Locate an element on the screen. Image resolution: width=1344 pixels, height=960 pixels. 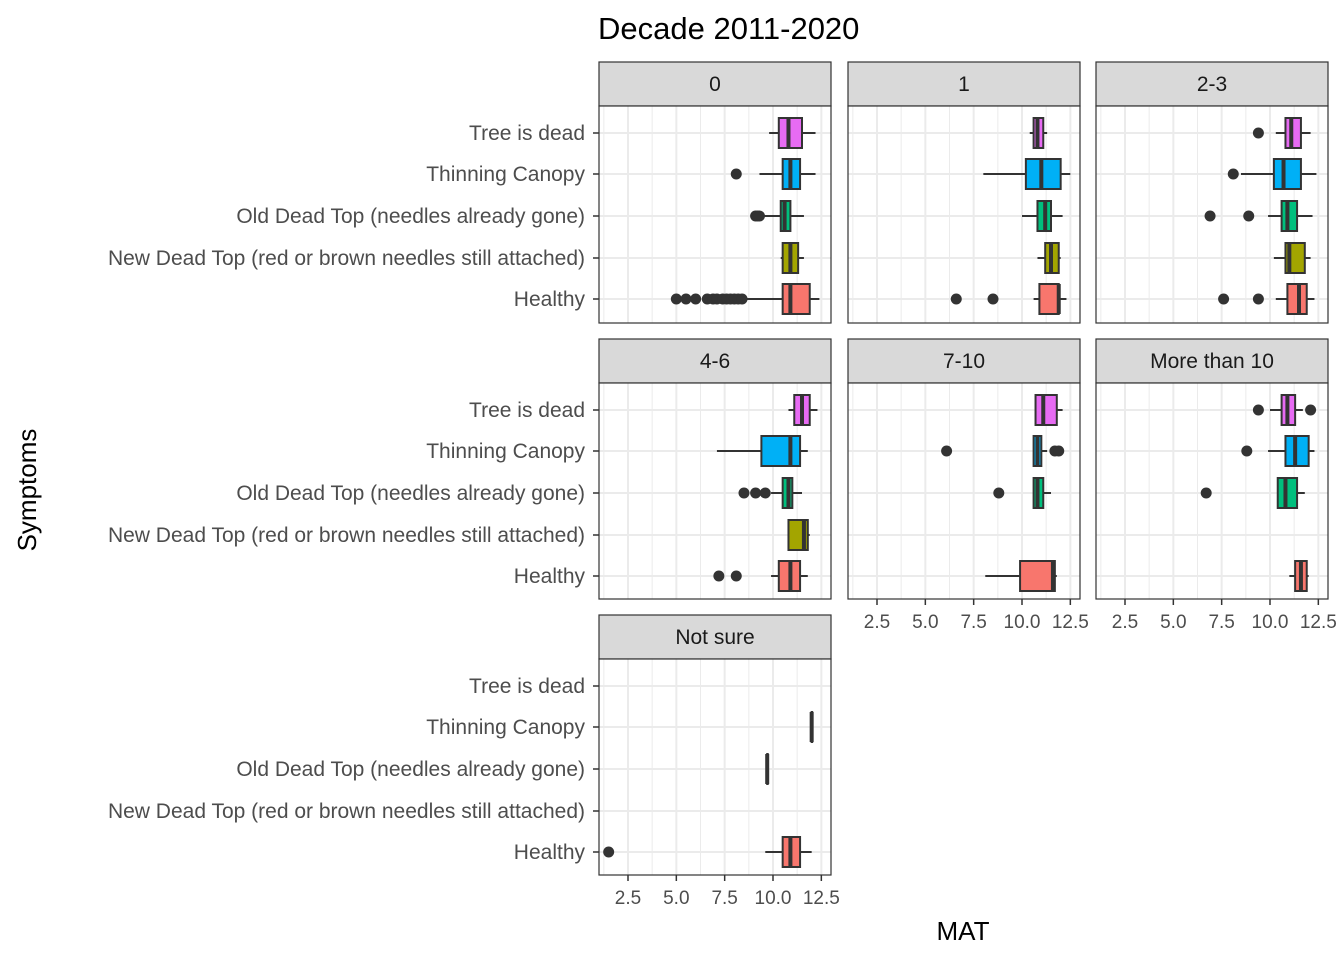
facet-strip-label: 7-10 is located at coordinates (964, 361).